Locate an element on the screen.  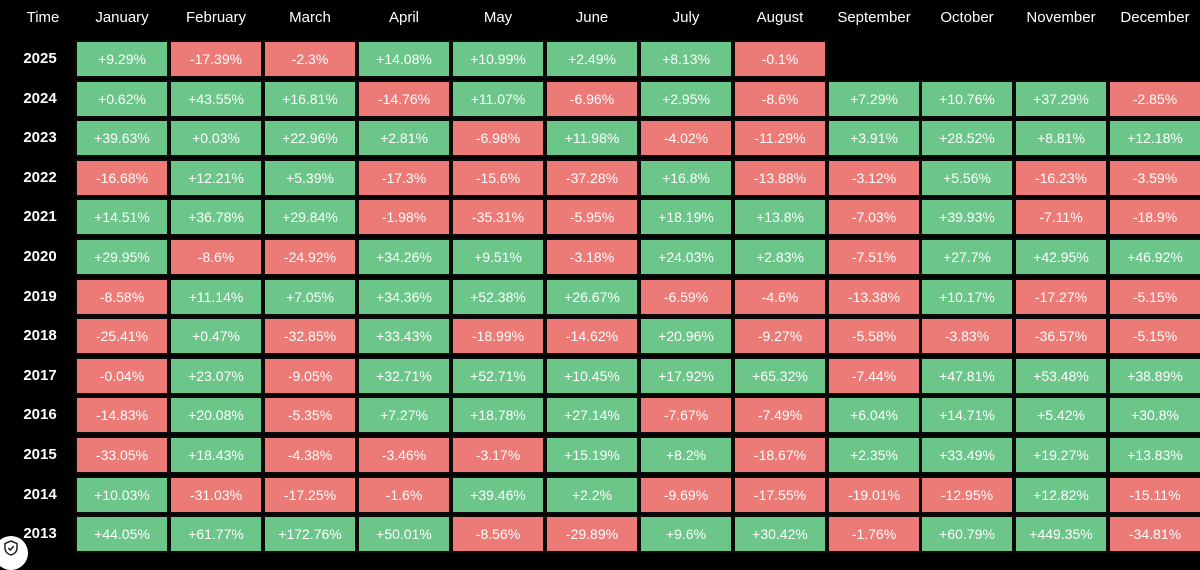
return-cell-2024-september: +7.29% is located at coordinates (874, 98).